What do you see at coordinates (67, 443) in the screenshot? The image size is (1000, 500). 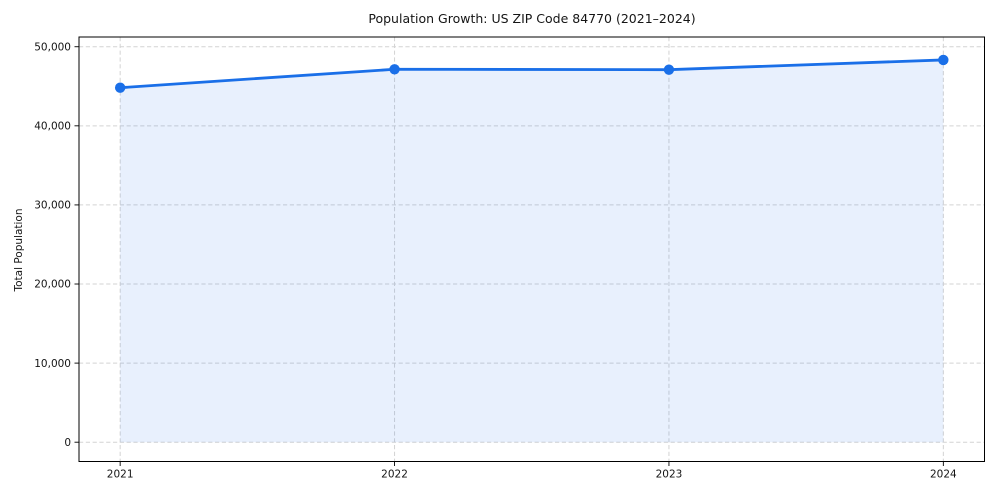 I see `y-tick-label: 0` at bounding box center [67, 443].